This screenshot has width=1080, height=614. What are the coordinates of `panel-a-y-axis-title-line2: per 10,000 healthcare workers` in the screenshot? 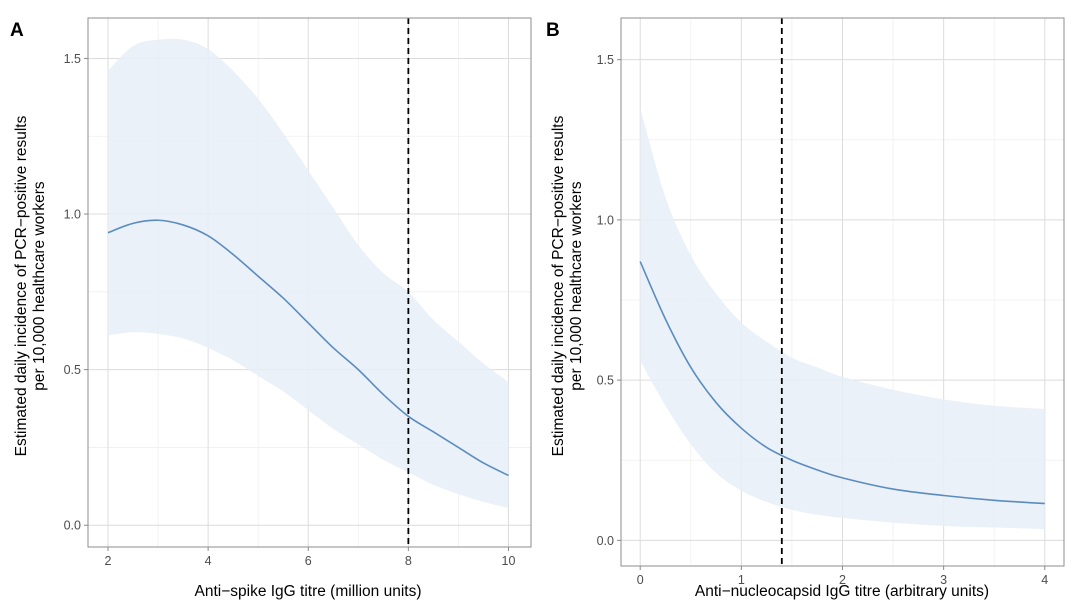 It's located at (39, 286).